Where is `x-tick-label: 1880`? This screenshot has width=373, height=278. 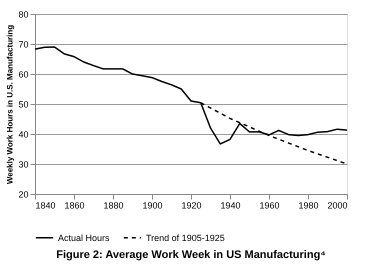 x-tick-label: 1880 is located at coordinates (113, 205).